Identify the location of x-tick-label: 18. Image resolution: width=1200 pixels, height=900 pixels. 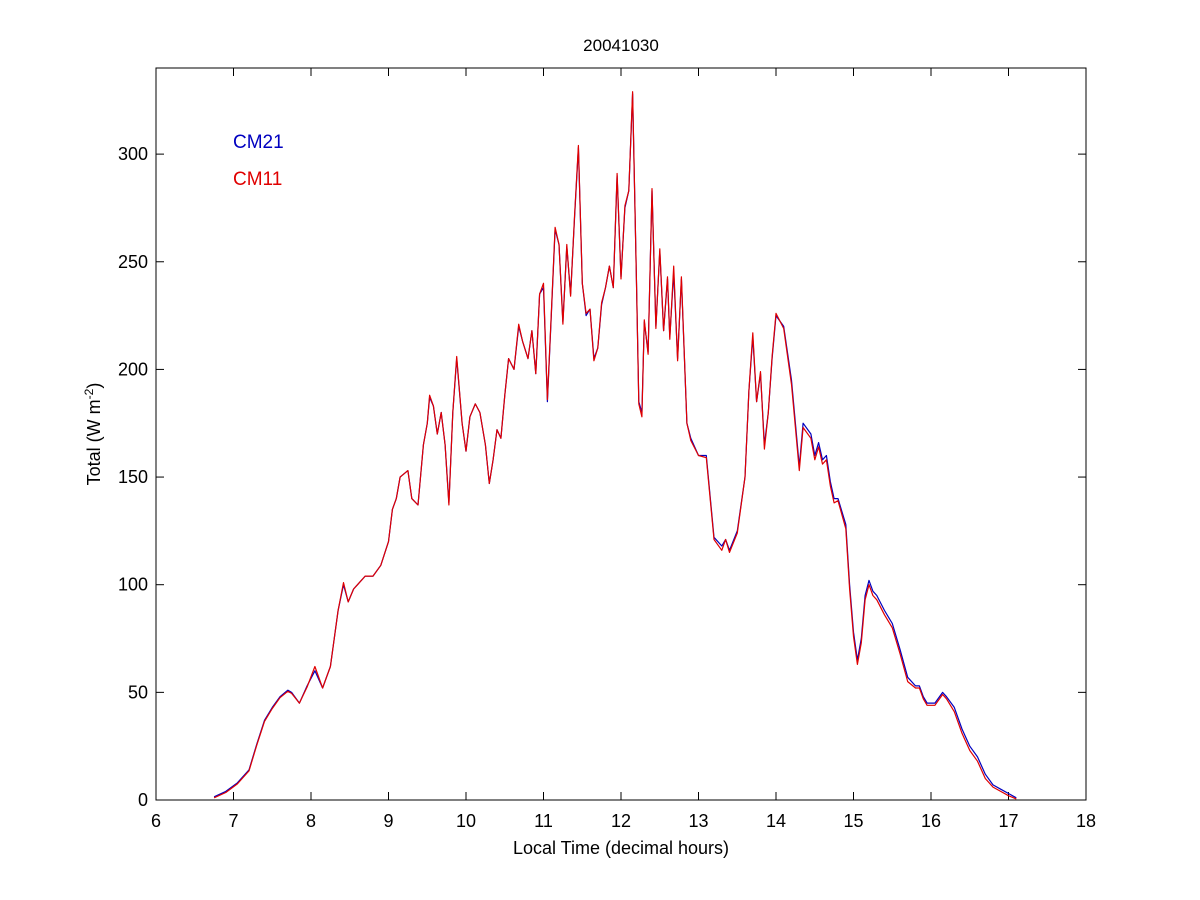
(1086, 821).